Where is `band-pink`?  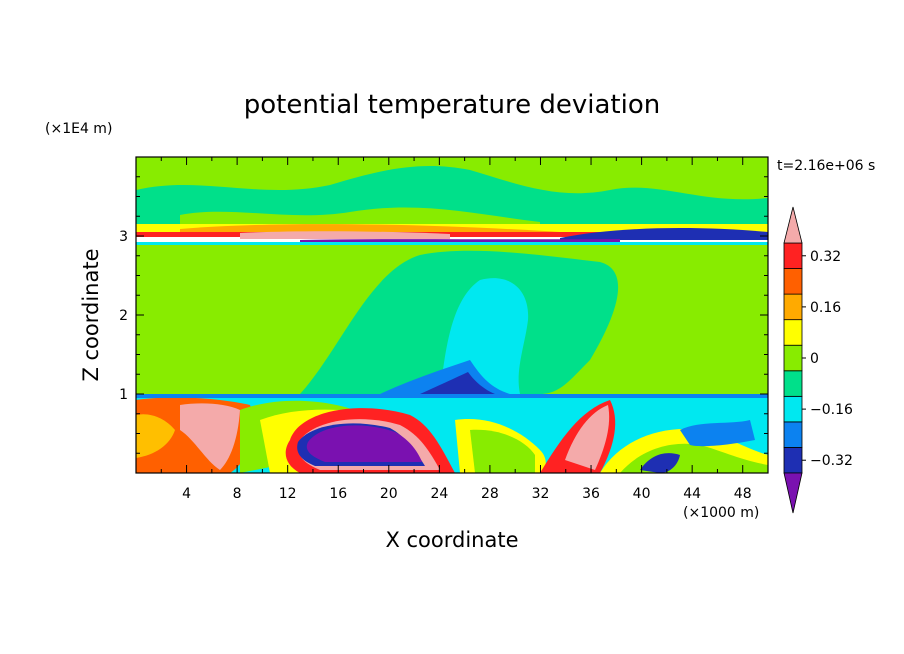
band-pink is located at coordinates (345, 235).